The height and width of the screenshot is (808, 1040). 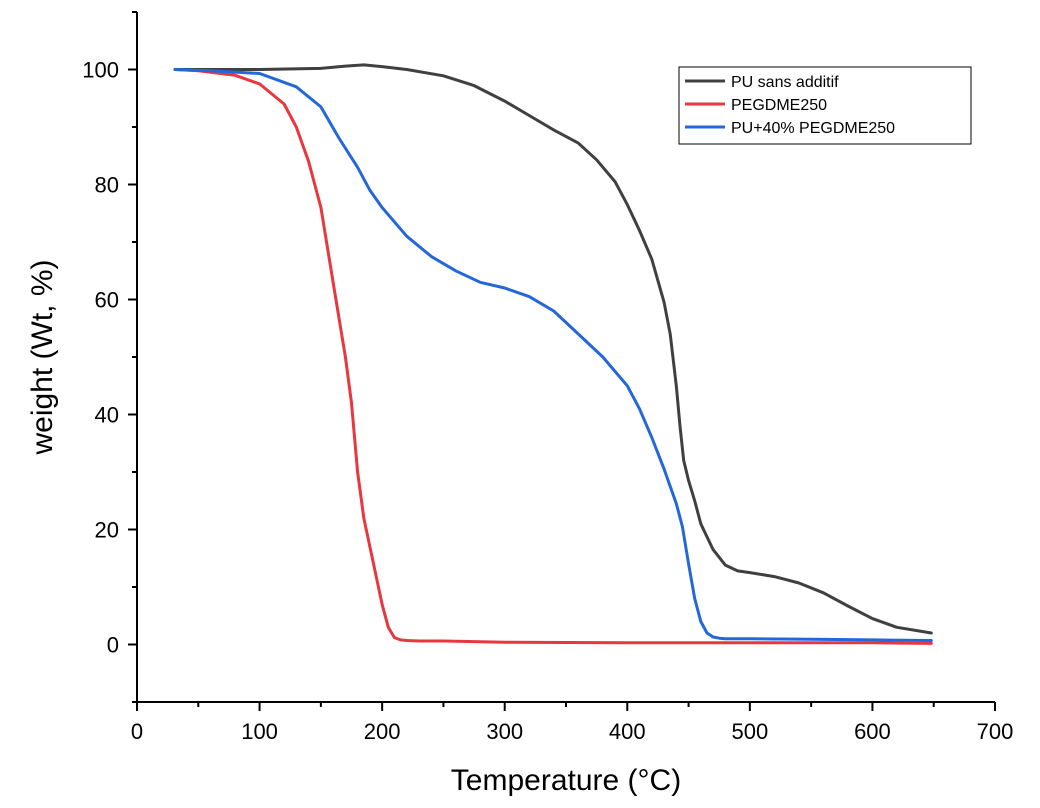 I want to click on legend: PU sans additif PEGDME250 PU+40% PEGDME250, so click(x=825, y=105).